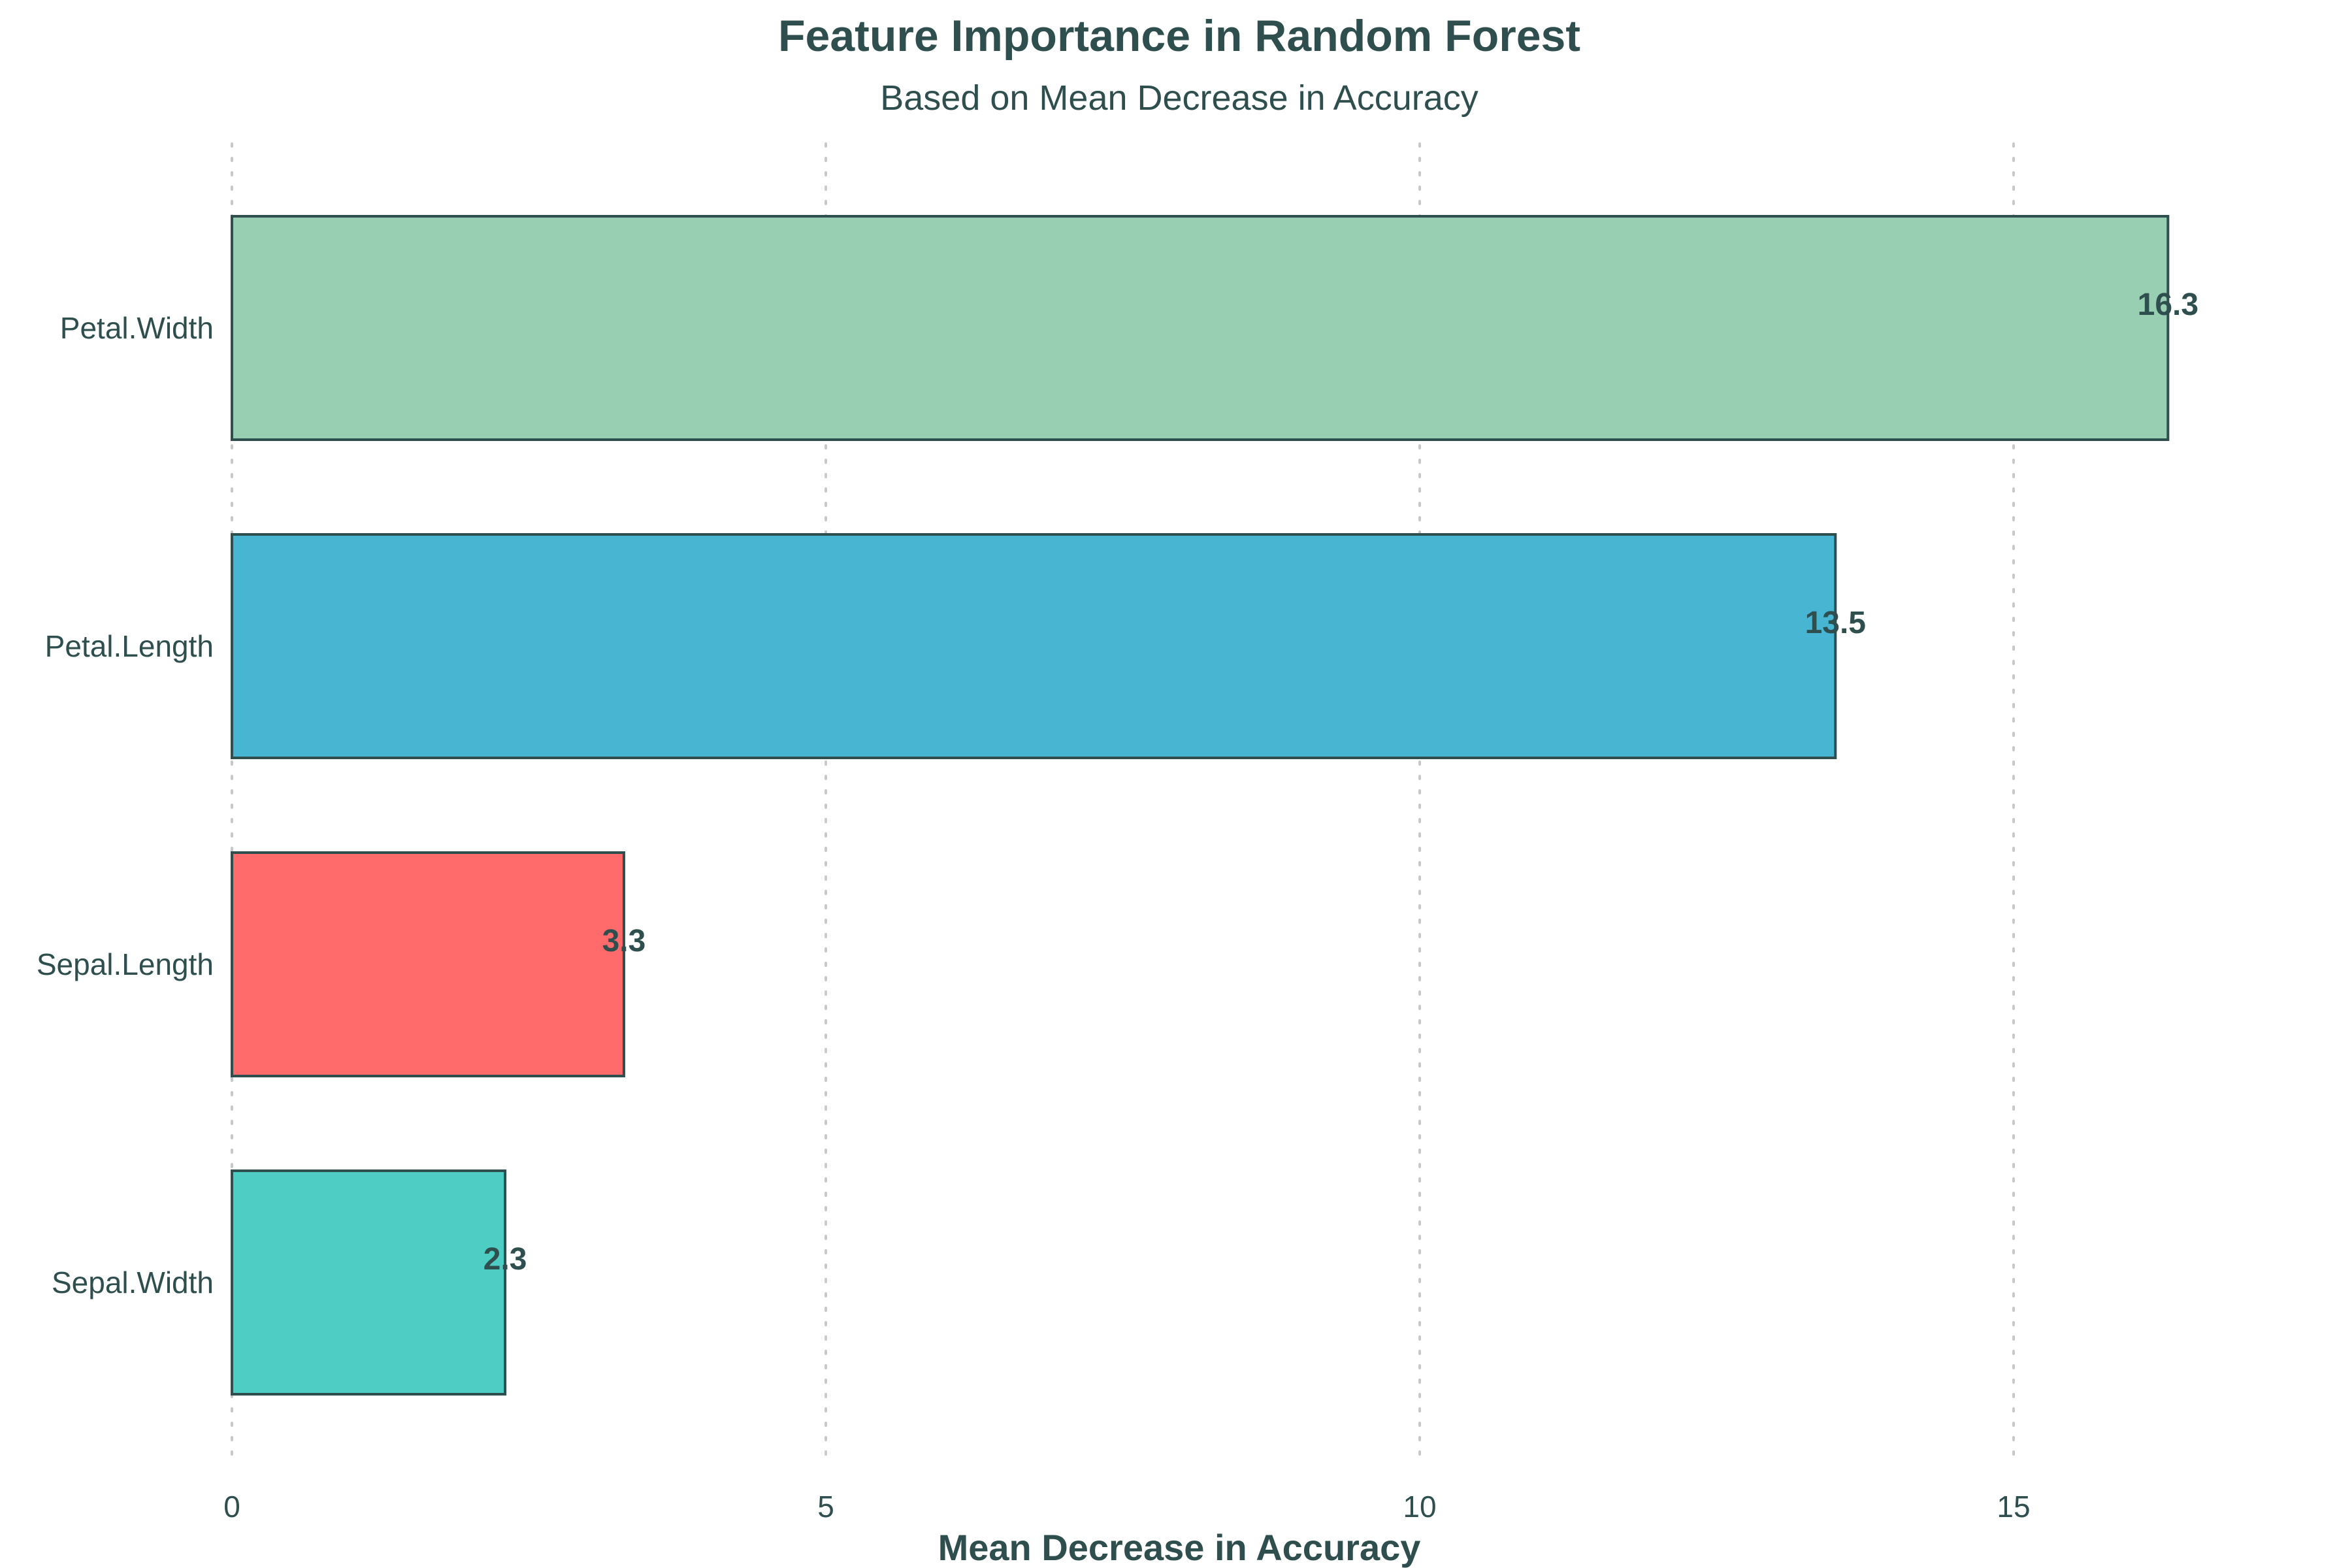 Image resolution: width=2352 pixels, height=1568 pixels. I want to click on x-tick-label: 15, so click(2013, 1507).